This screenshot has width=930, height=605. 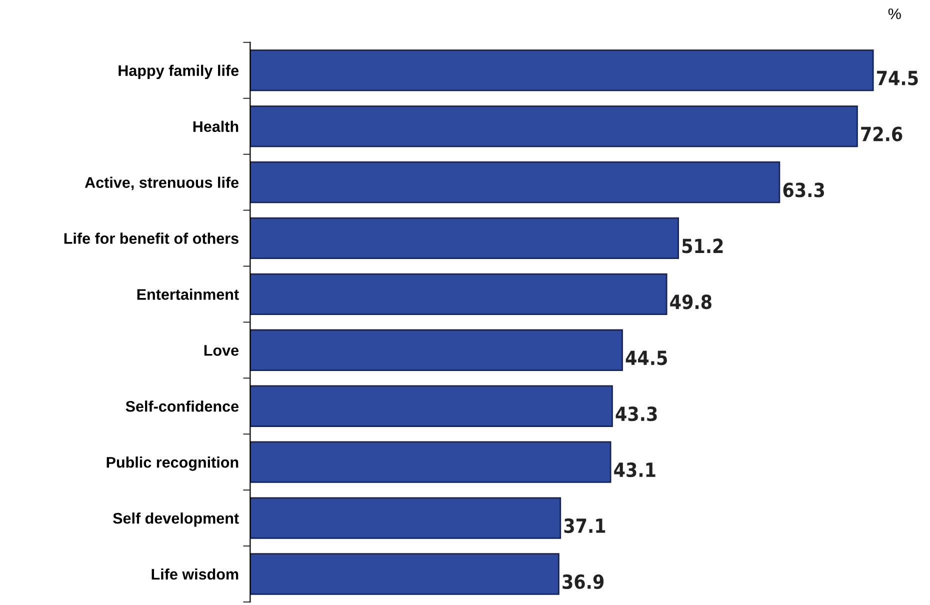 I want to click on data-label: 43.3, so click(x=636, y=414).